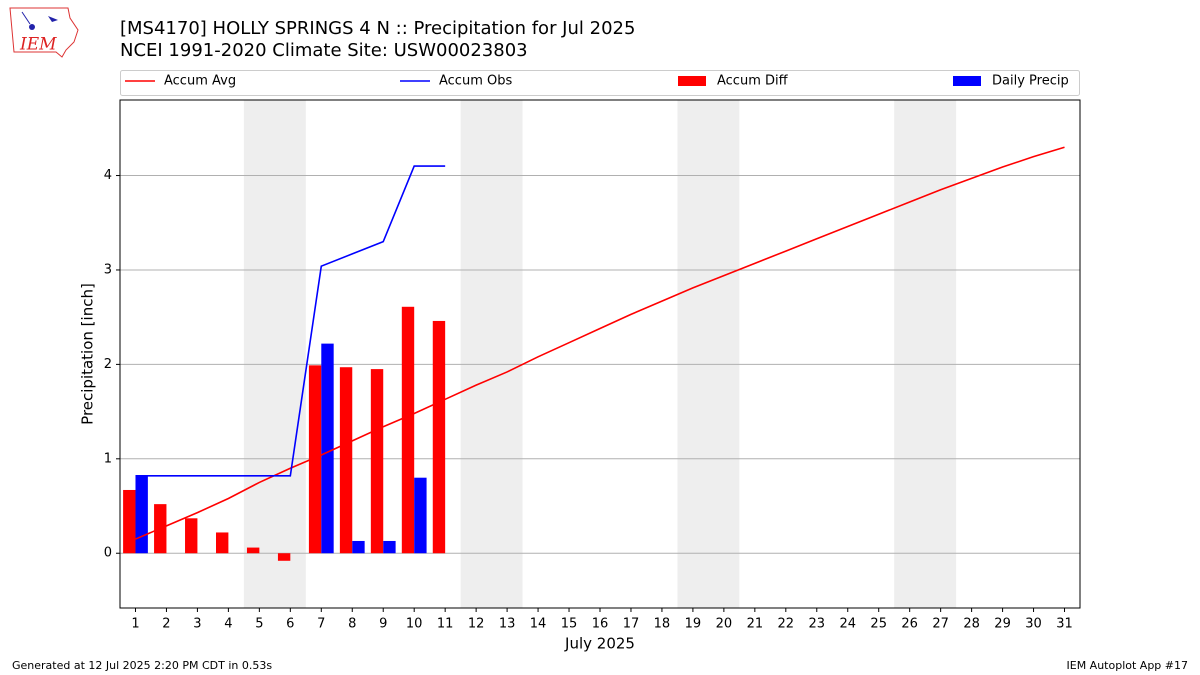 This screenshot has height=675, width=1200. What do you see at coordinates (1064, 624) in the screenshot?
I see `x-tick-label: 31` at bounding box center [1064, 624].